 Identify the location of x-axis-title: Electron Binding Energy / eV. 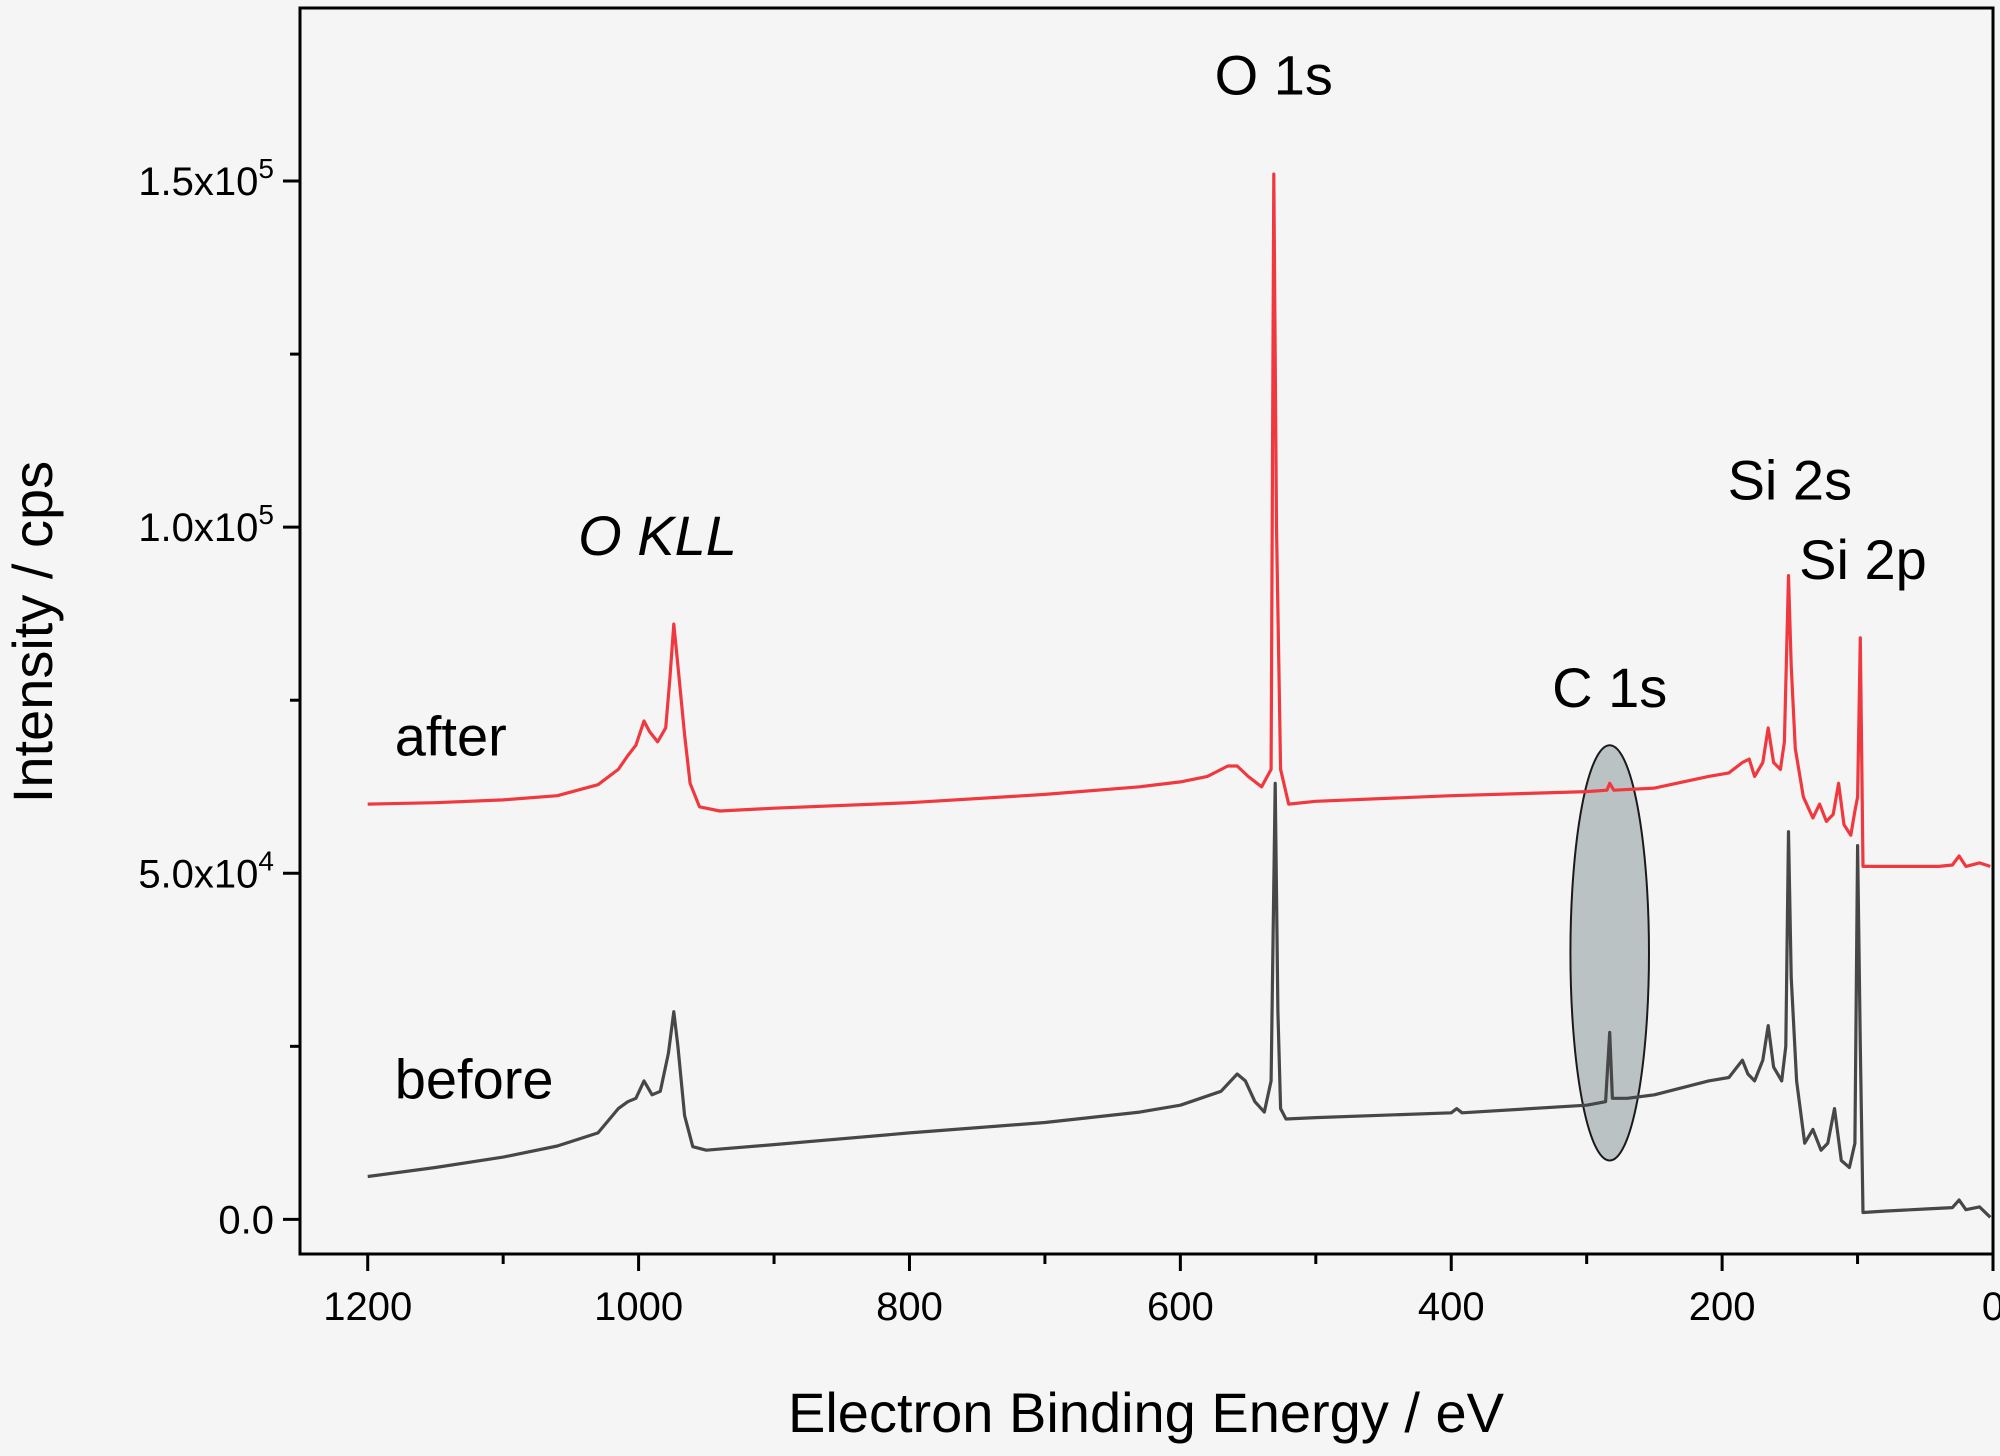
(1146, 1412).